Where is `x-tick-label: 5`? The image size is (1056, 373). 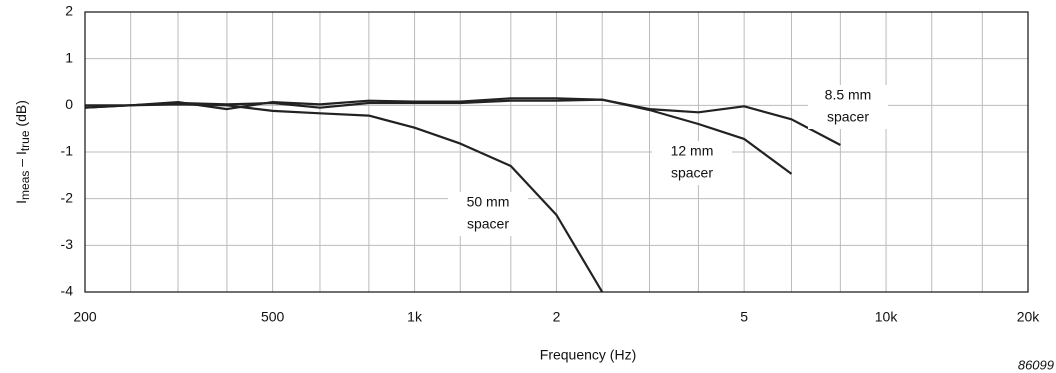
x-tick-label: 5 is located at coordinates (744, 317).